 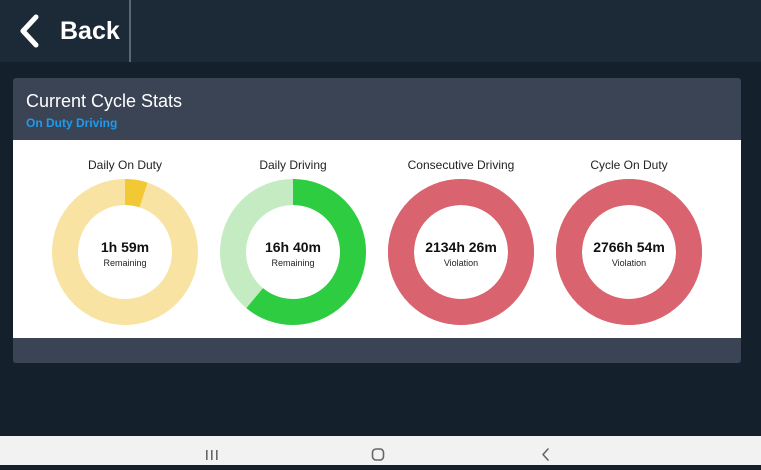 What do you see at coordinates (461, 247) in the screenshot?
I see `gauge-value: 2134h 26m` at bounding box center [461, 247].